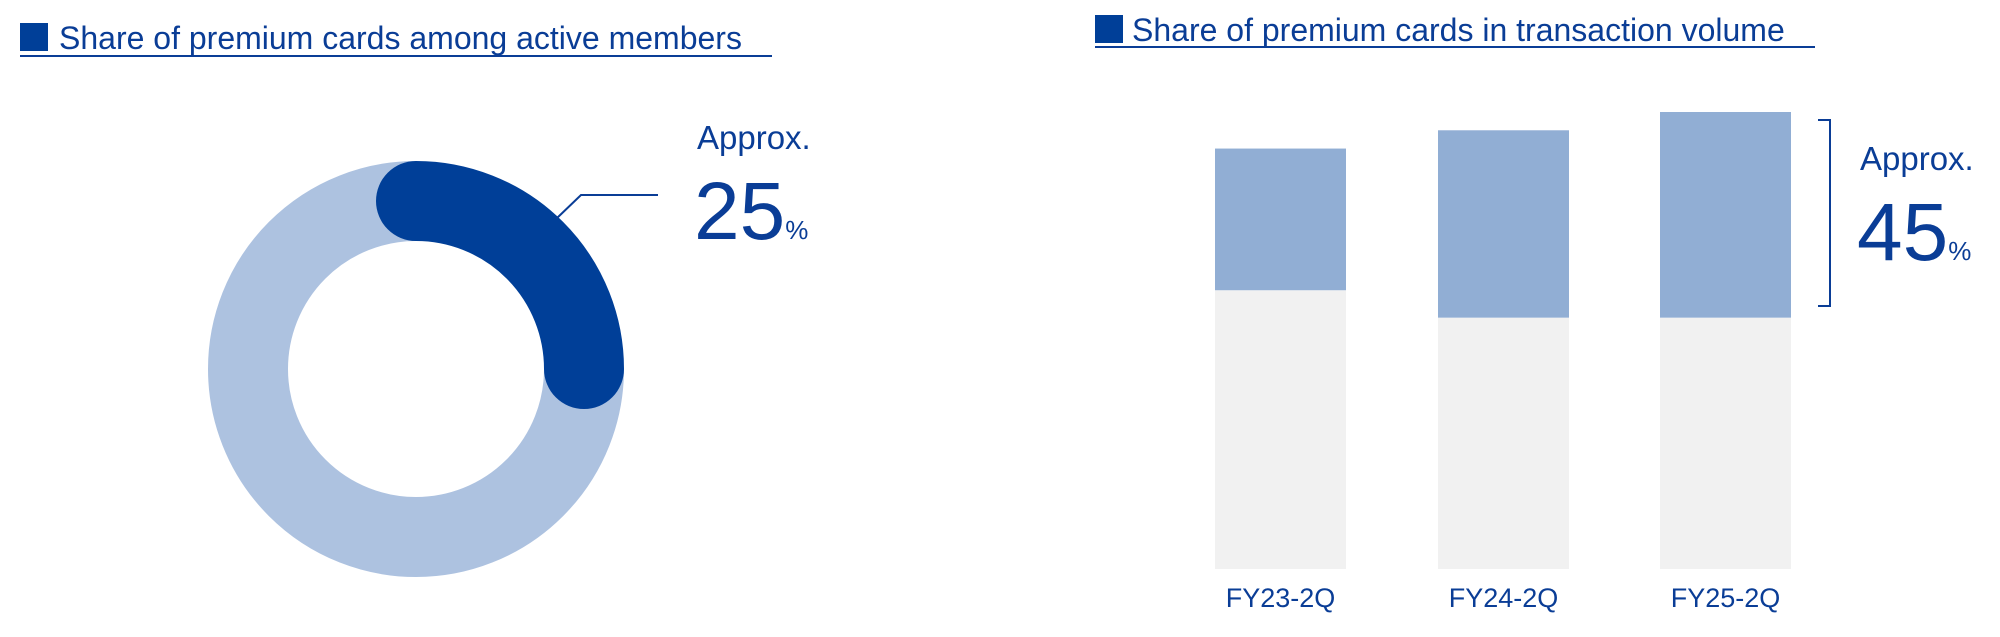  Describe the element at coordinates (1726, 598) in the screenshot. I see `x-tick-label: FY25-2Q` at that location.